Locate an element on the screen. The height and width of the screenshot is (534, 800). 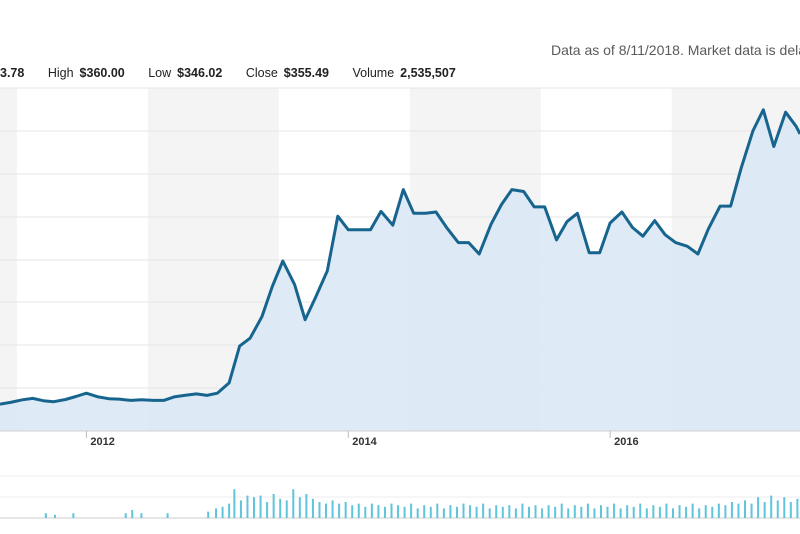
x-tick-label: 2014 is located at coordinates (364, 442).